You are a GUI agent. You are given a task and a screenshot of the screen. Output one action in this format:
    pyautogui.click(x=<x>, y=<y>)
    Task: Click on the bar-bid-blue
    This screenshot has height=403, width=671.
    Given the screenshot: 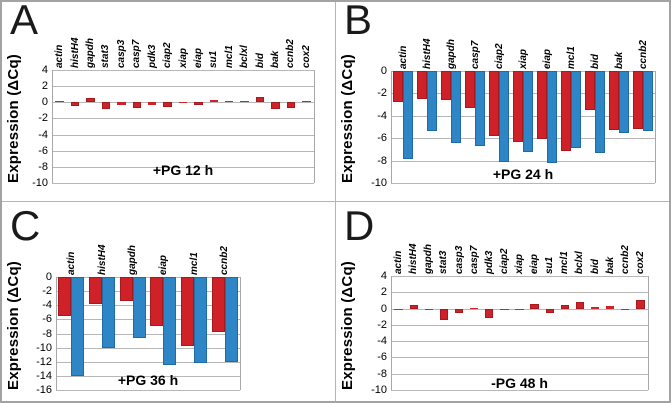 What is the action you would take?
    pyautogui.click(x=600, y=112)
    